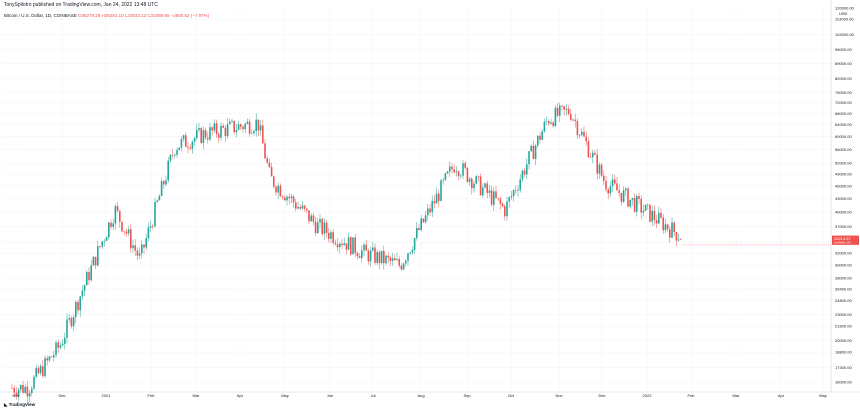  Describe the element at coordinates (61, 395) in the screenshot. I see `time-tick-label: Dec` at that location.